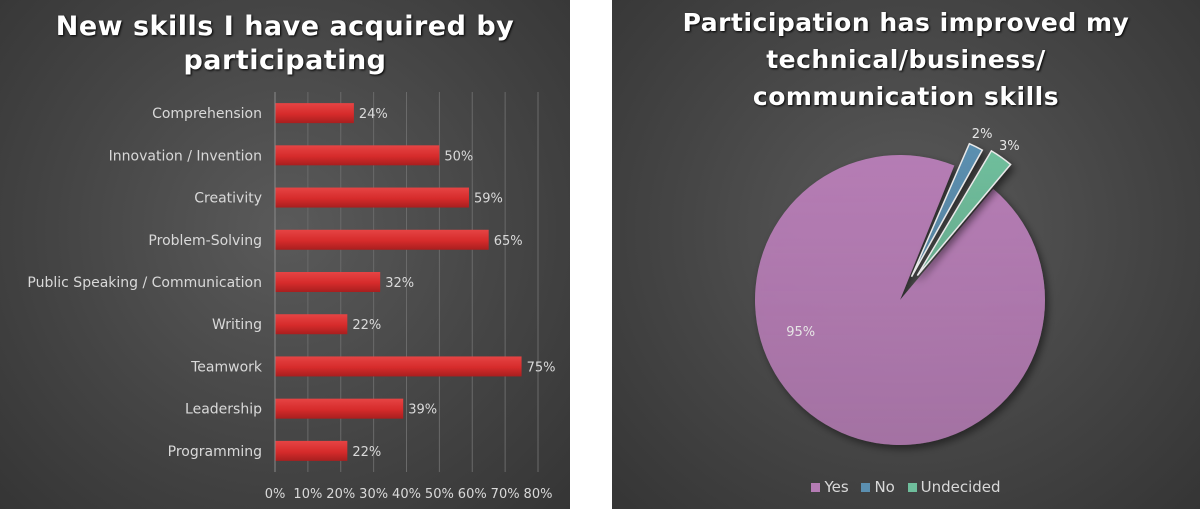 This screenshot has width=1200, height=509. What do you see at coordinates (207, 114) in the screenshot?
I see `category-label: Comprehension` at bounding box center [207, 114].